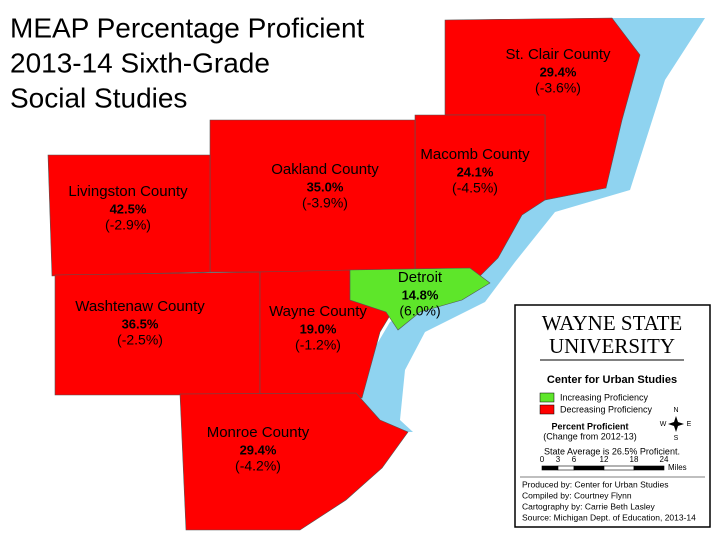 The image size is (720, 540). What do you see at coordinates (475, 171) in the screenshot?
I see `region-percent: 24.1%` at bounding box center [475, 171].